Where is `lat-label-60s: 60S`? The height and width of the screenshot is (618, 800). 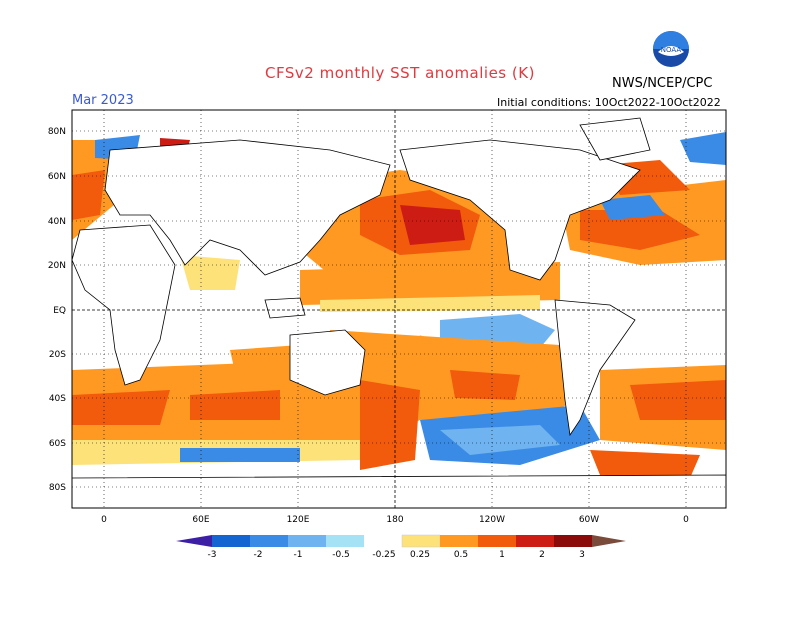
lat-label-60s: 60S is located at coordinates (57, 444).